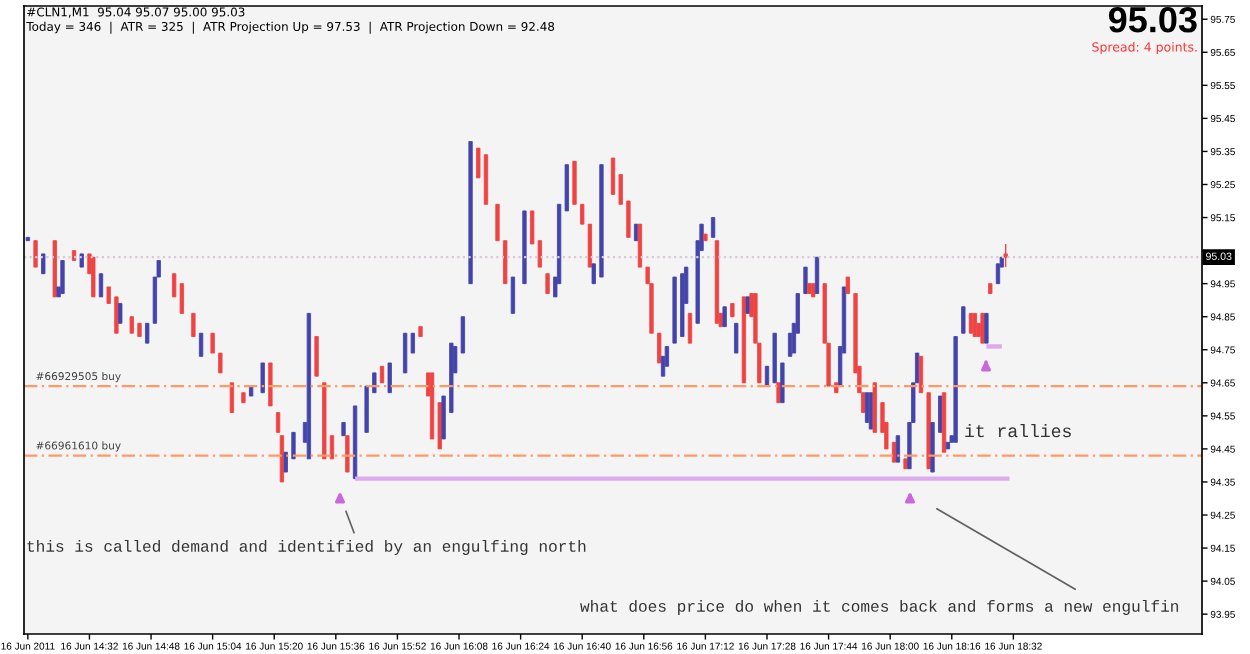  What do you see at coordinates (306, 548) in the screenshot?
I see `annotation: this is called demand and identified by an engulfing north` at bounding box center [306, 548].